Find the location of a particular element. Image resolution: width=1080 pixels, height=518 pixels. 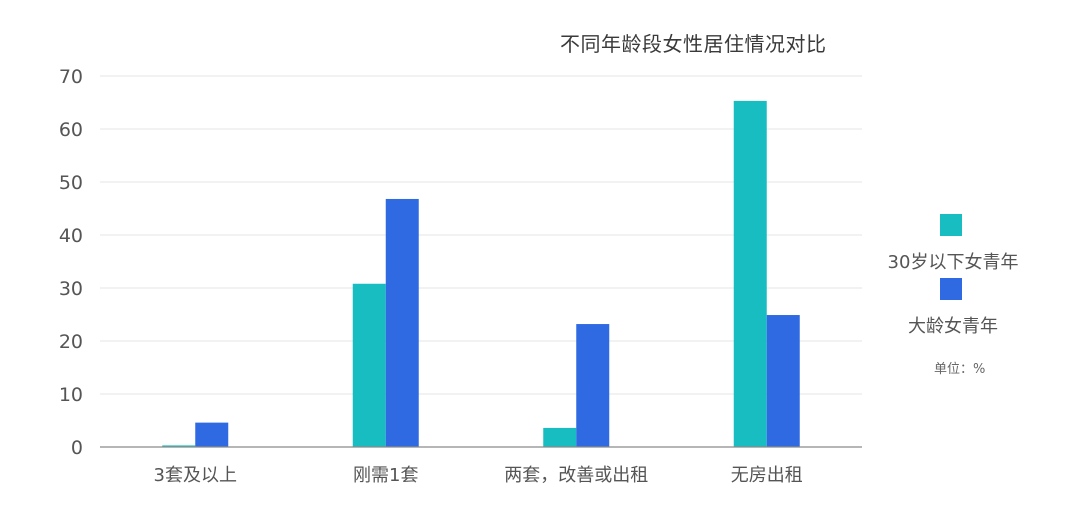

y-tick-label: 50 is located at coordinates (71, 183).